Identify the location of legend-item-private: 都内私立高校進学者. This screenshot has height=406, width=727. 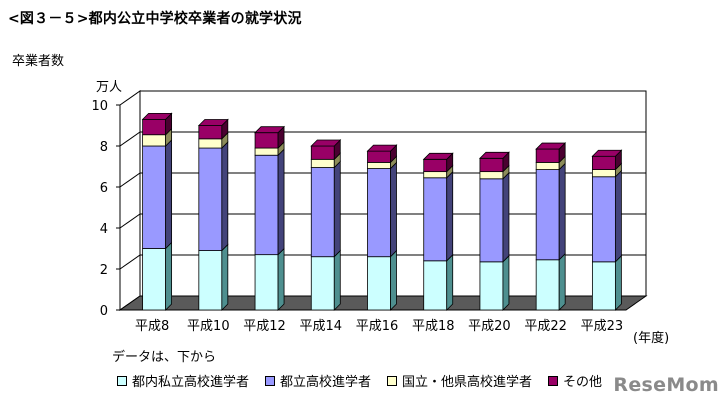
(183, 380).